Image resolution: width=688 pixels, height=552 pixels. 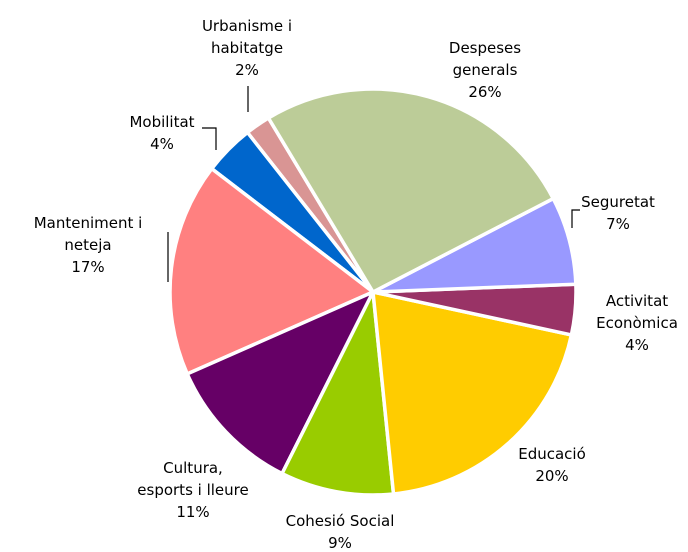 What do you see at coordinates (485, 92) in the screenshot?
I see `value-label: 26%` at bounding box center [485, 92].